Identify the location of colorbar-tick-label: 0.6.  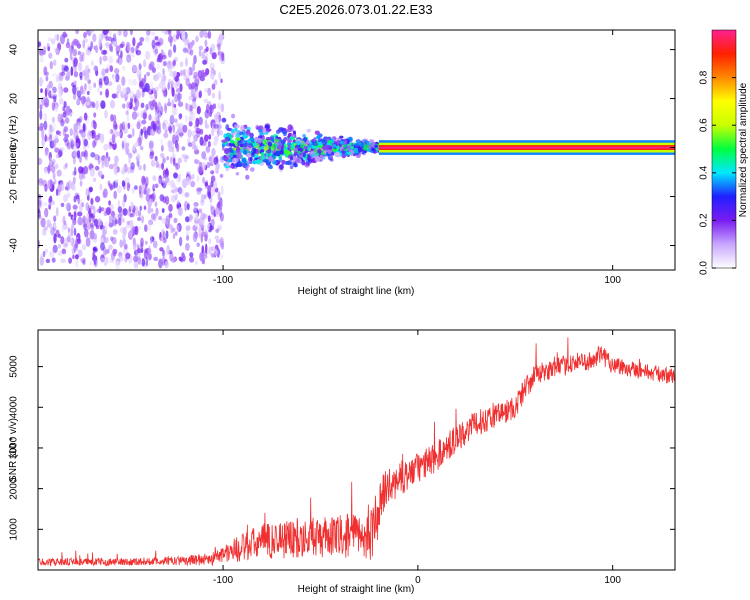
(704, 125).